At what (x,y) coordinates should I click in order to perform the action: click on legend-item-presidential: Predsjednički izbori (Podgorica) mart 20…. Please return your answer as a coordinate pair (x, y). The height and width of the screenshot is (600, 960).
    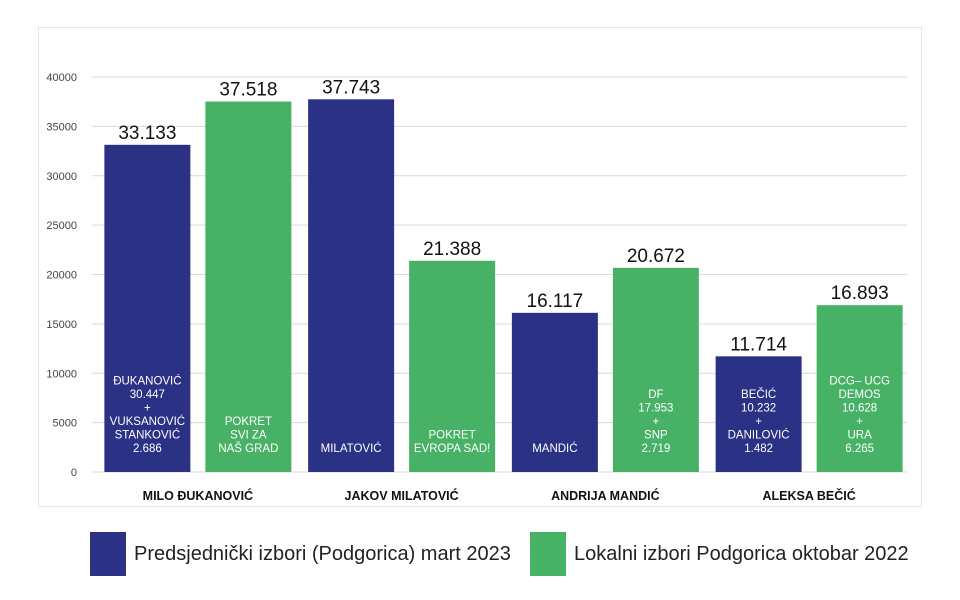
    Looking at the image, I should click on (300, 554).